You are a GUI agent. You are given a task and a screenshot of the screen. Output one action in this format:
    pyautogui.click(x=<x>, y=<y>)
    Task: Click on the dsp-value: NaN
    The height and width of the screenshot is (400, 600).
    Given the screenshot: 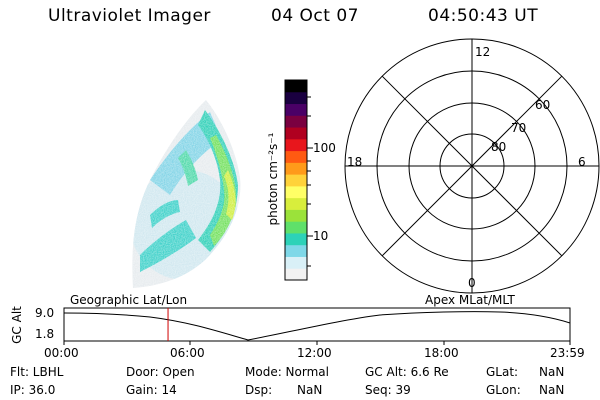 What is the action you would take?
    pyautogui.click(x=310, y=390)
    